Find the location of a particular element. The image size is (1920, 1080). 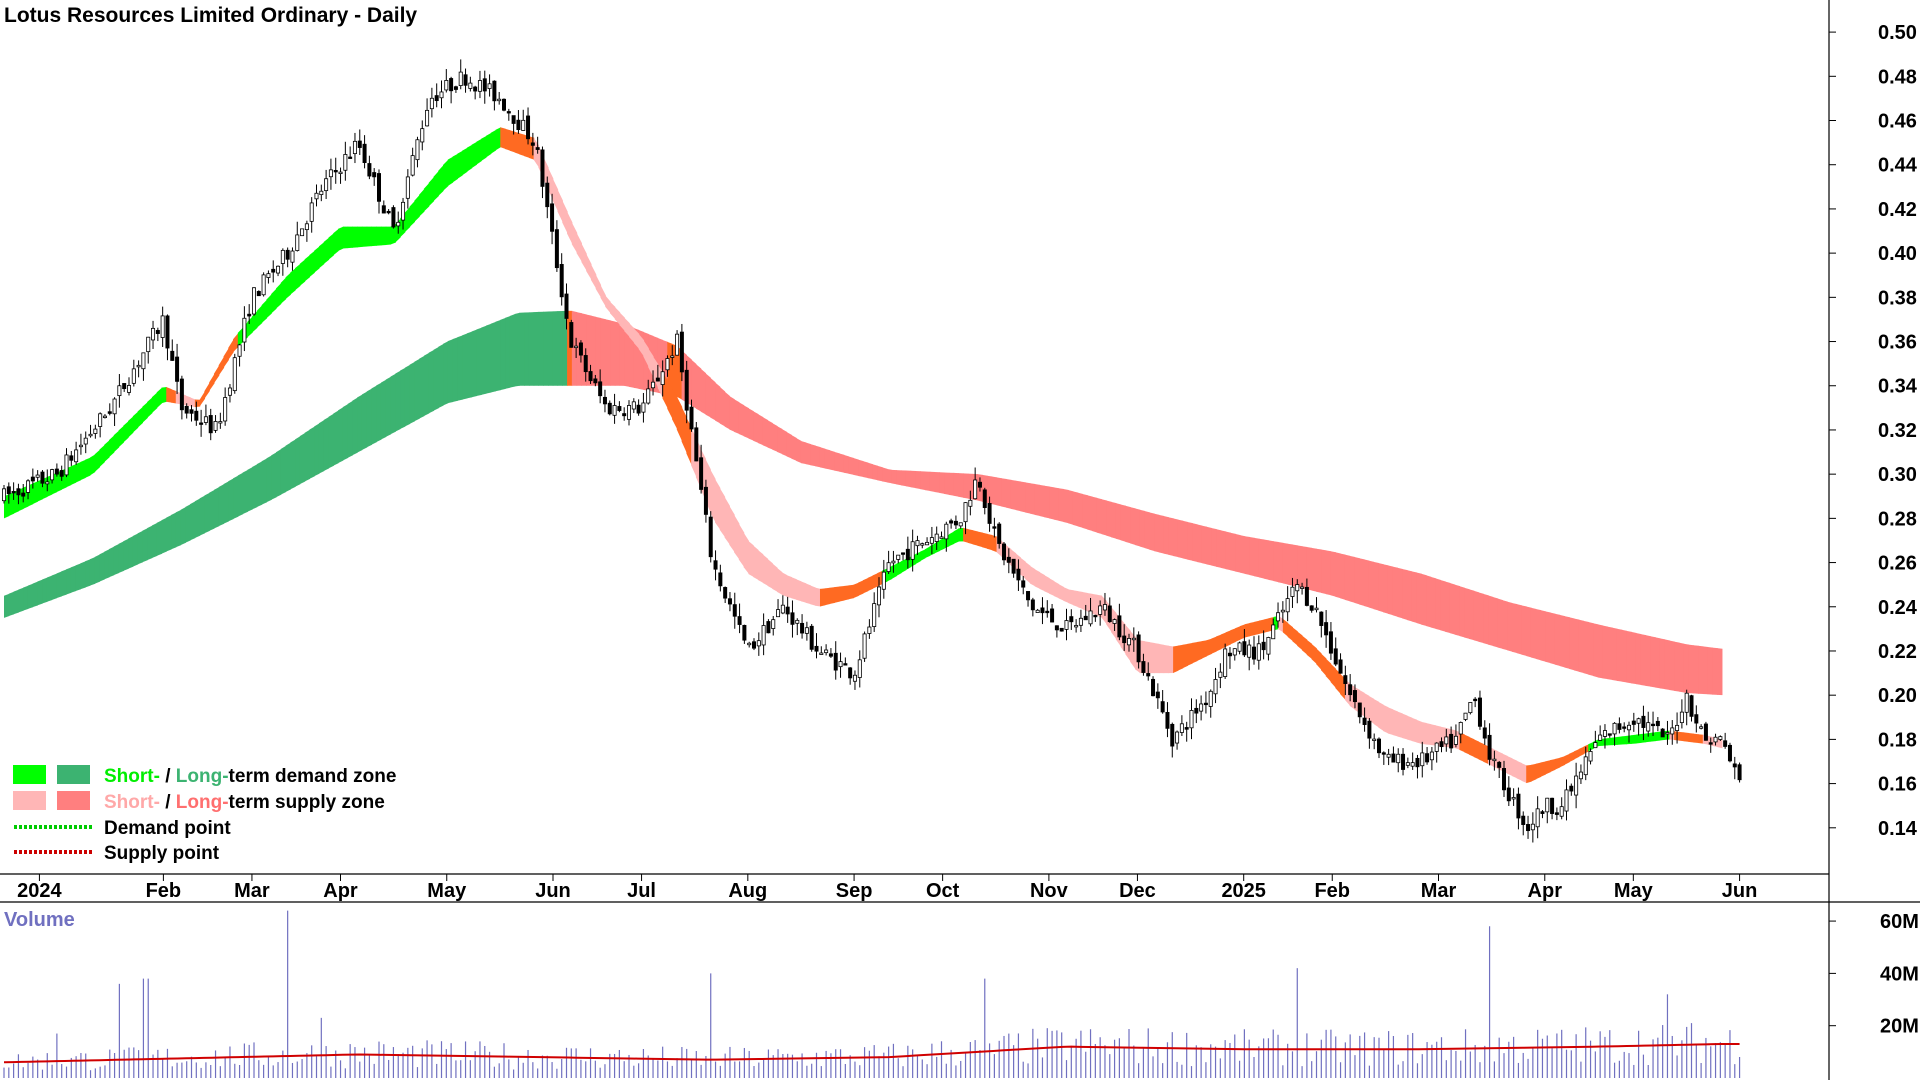

volume-axis: 60M 40M 20M is located at coordinates (1874, 974).